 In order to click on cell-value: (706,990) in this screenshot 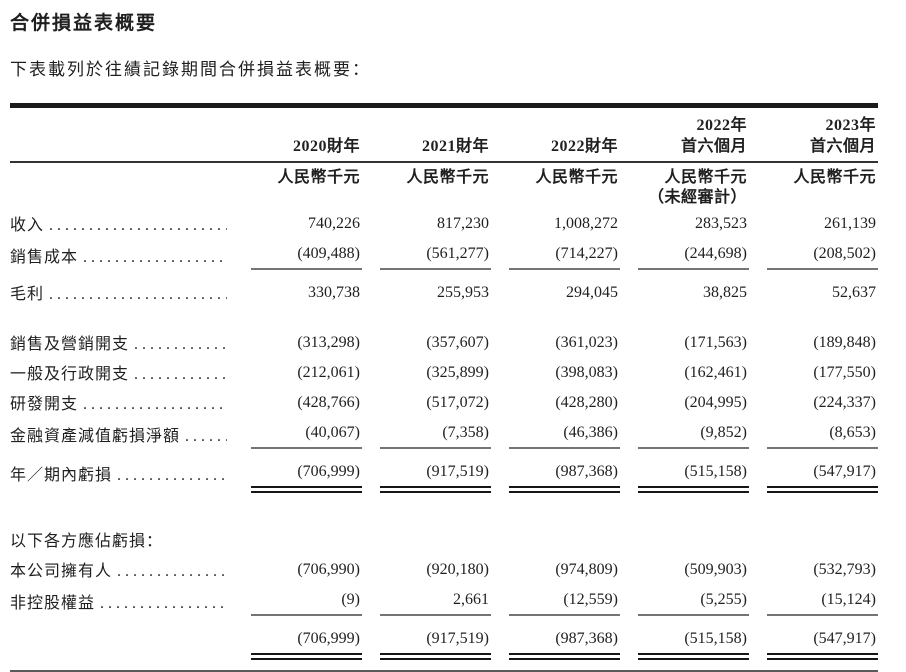, I will do `click(328, 569)`.